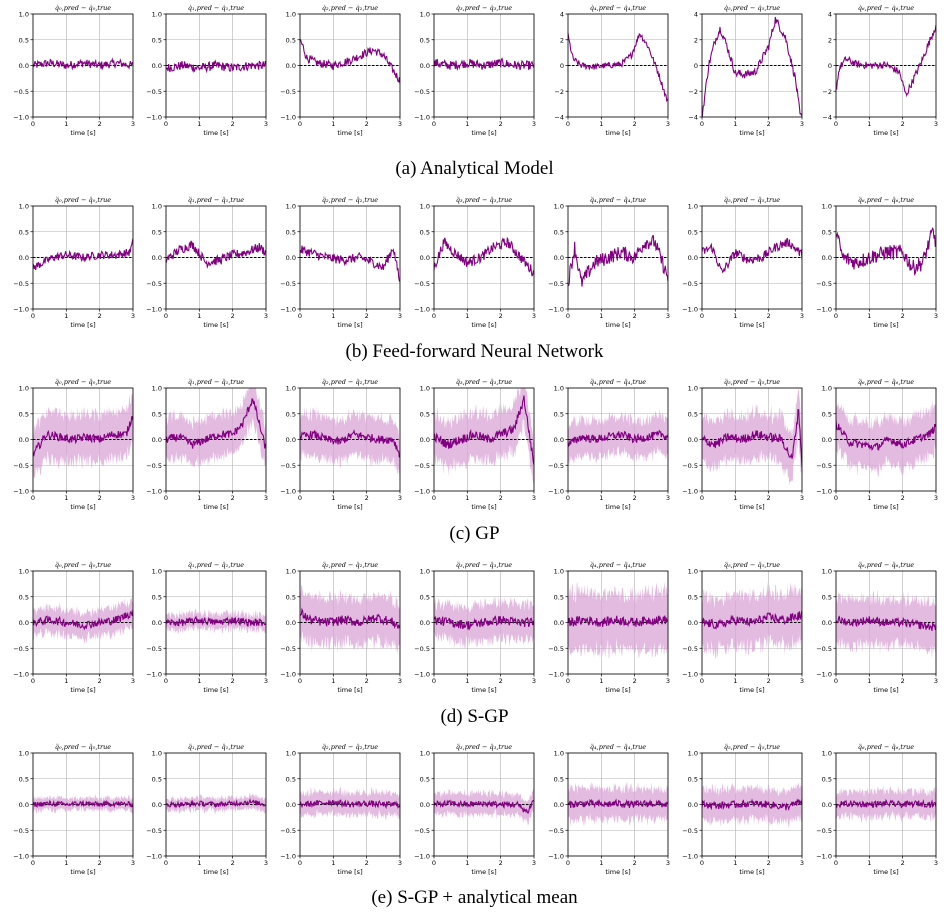 This screenshot has width=949, height=913. Describe the element at coordinates (693, 92) in the screenshot. I see `y-tick-label: −2` at that location.